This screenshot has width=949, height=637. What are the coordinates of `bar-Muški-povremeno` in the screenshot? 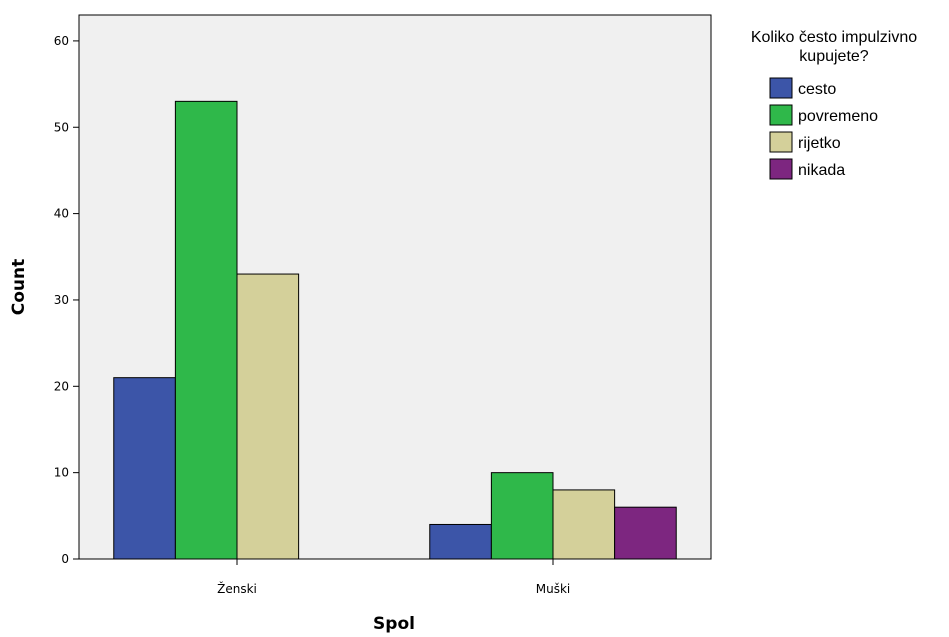 It's located at (522, 516).